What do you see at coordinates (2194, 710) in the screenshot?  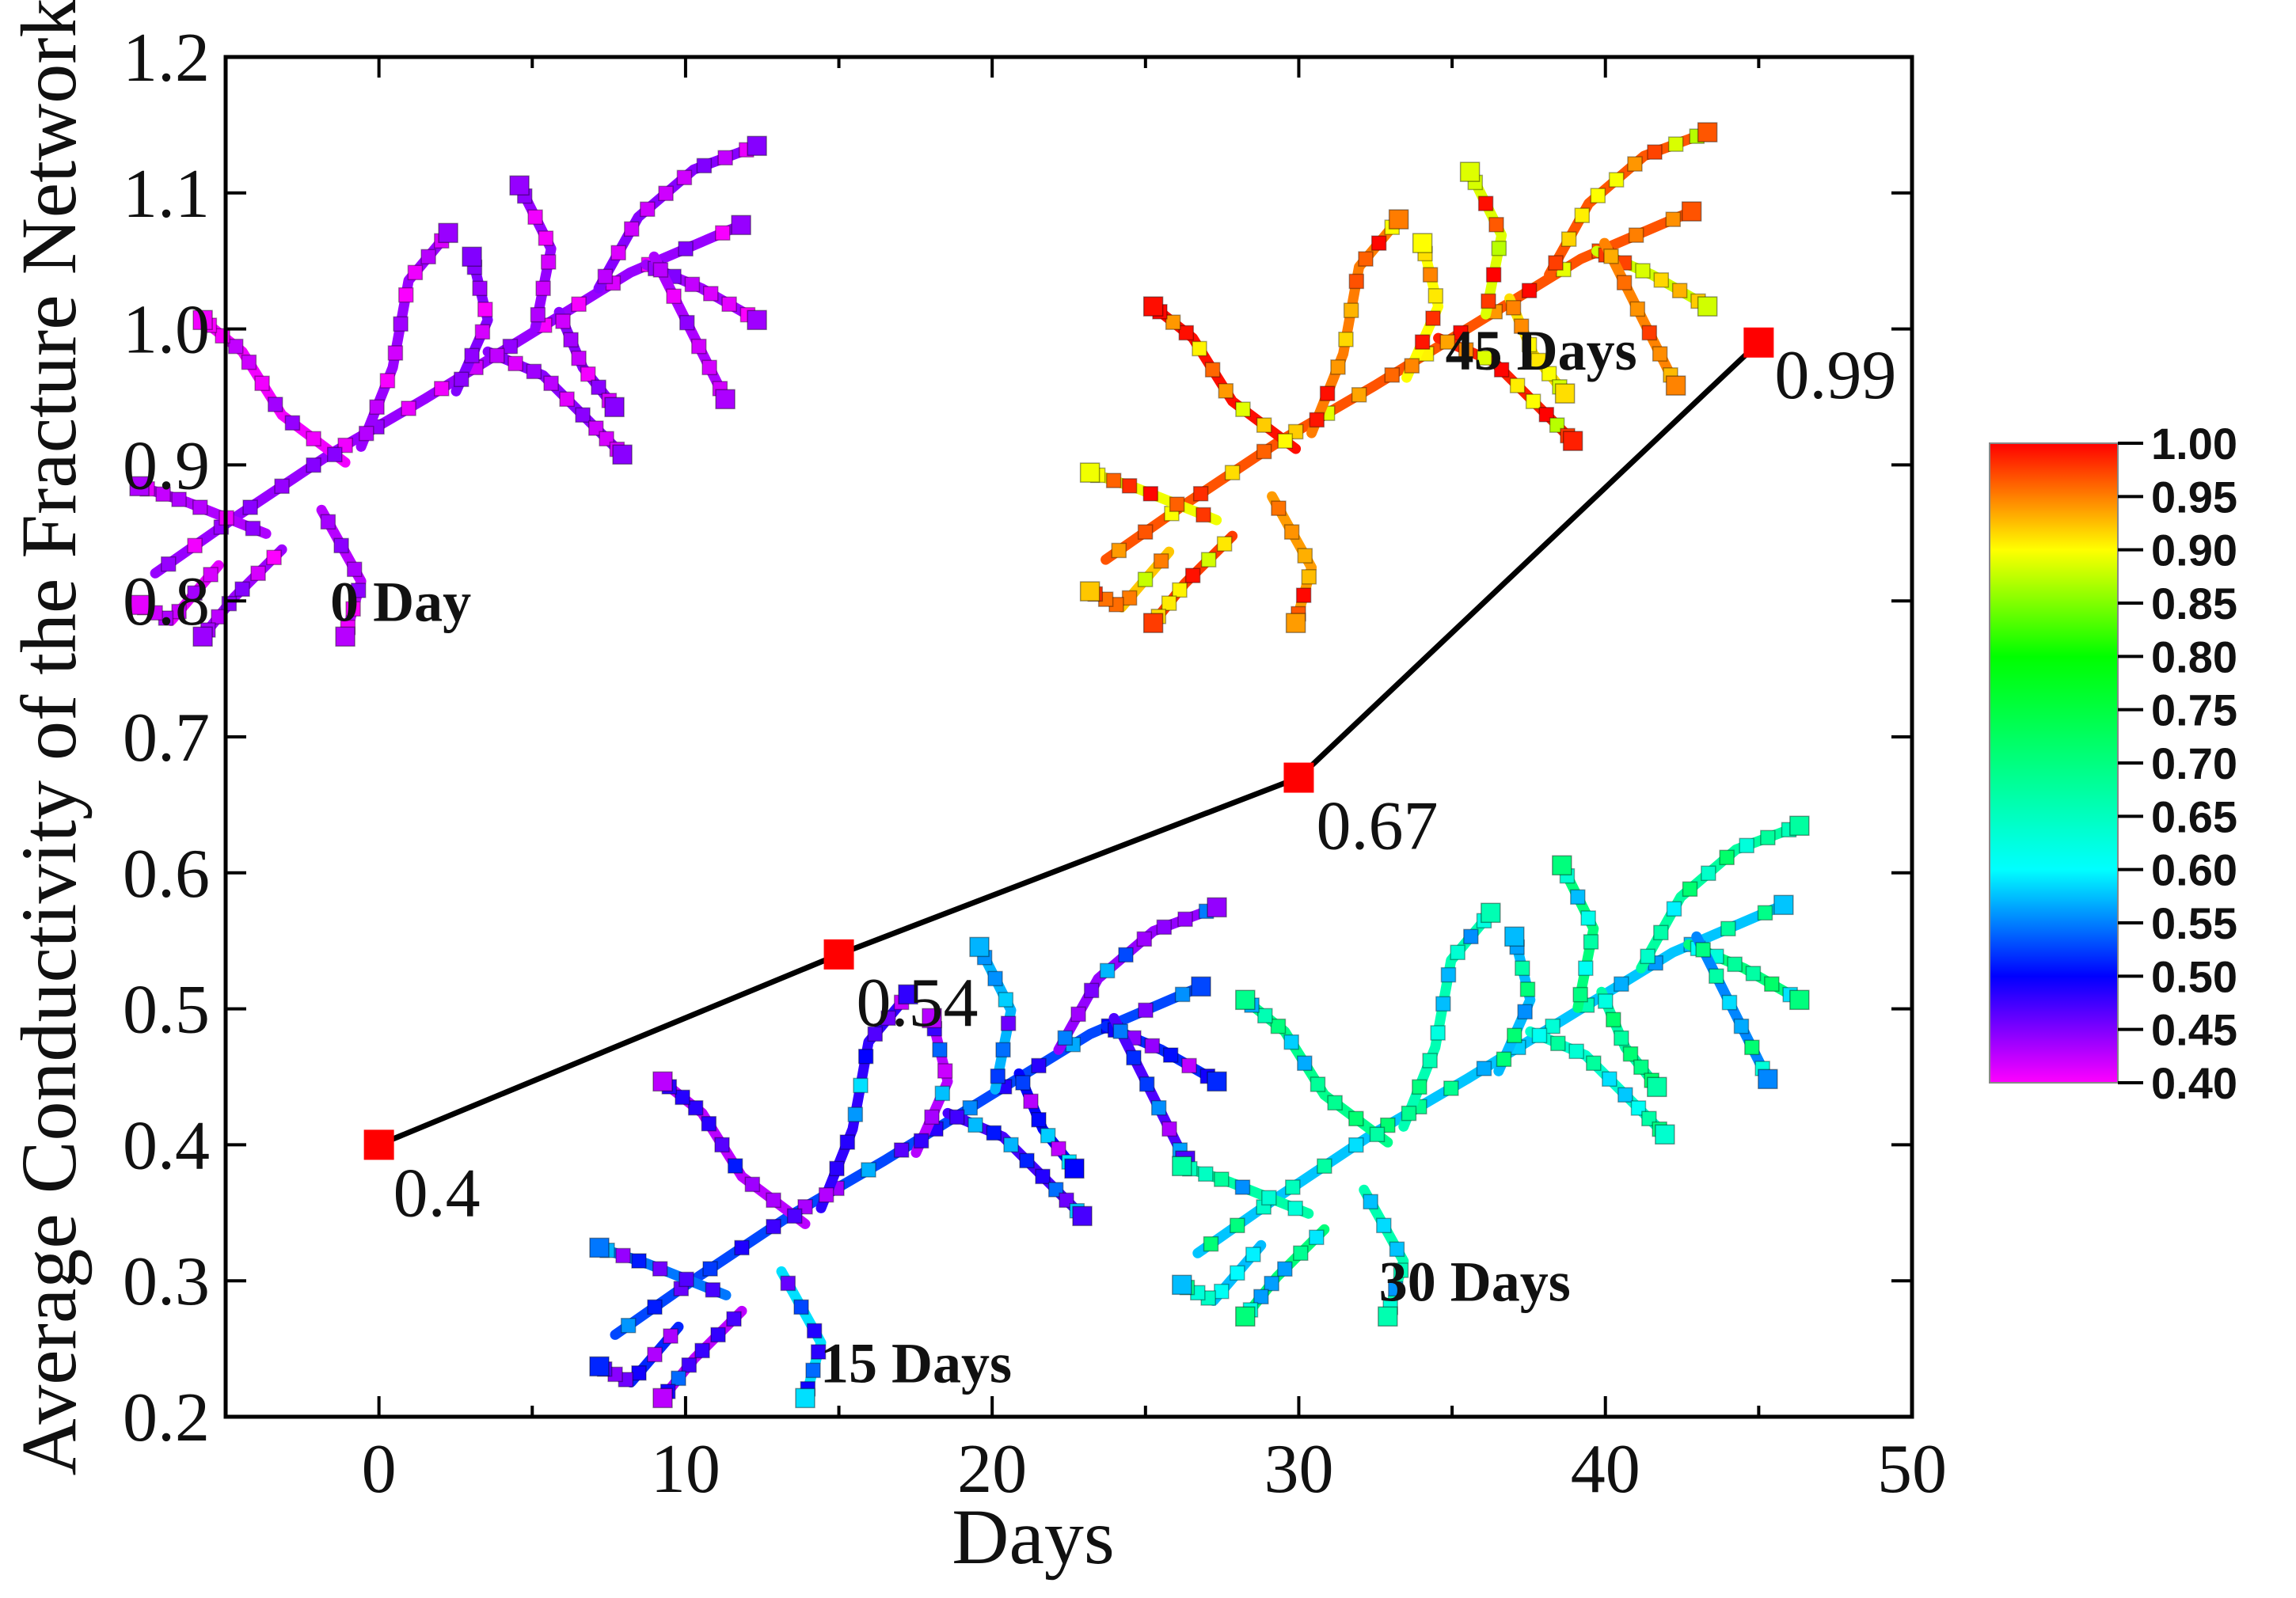 I see `colorbar-tick-label: 0.75` at bounding box center [2194, 710].